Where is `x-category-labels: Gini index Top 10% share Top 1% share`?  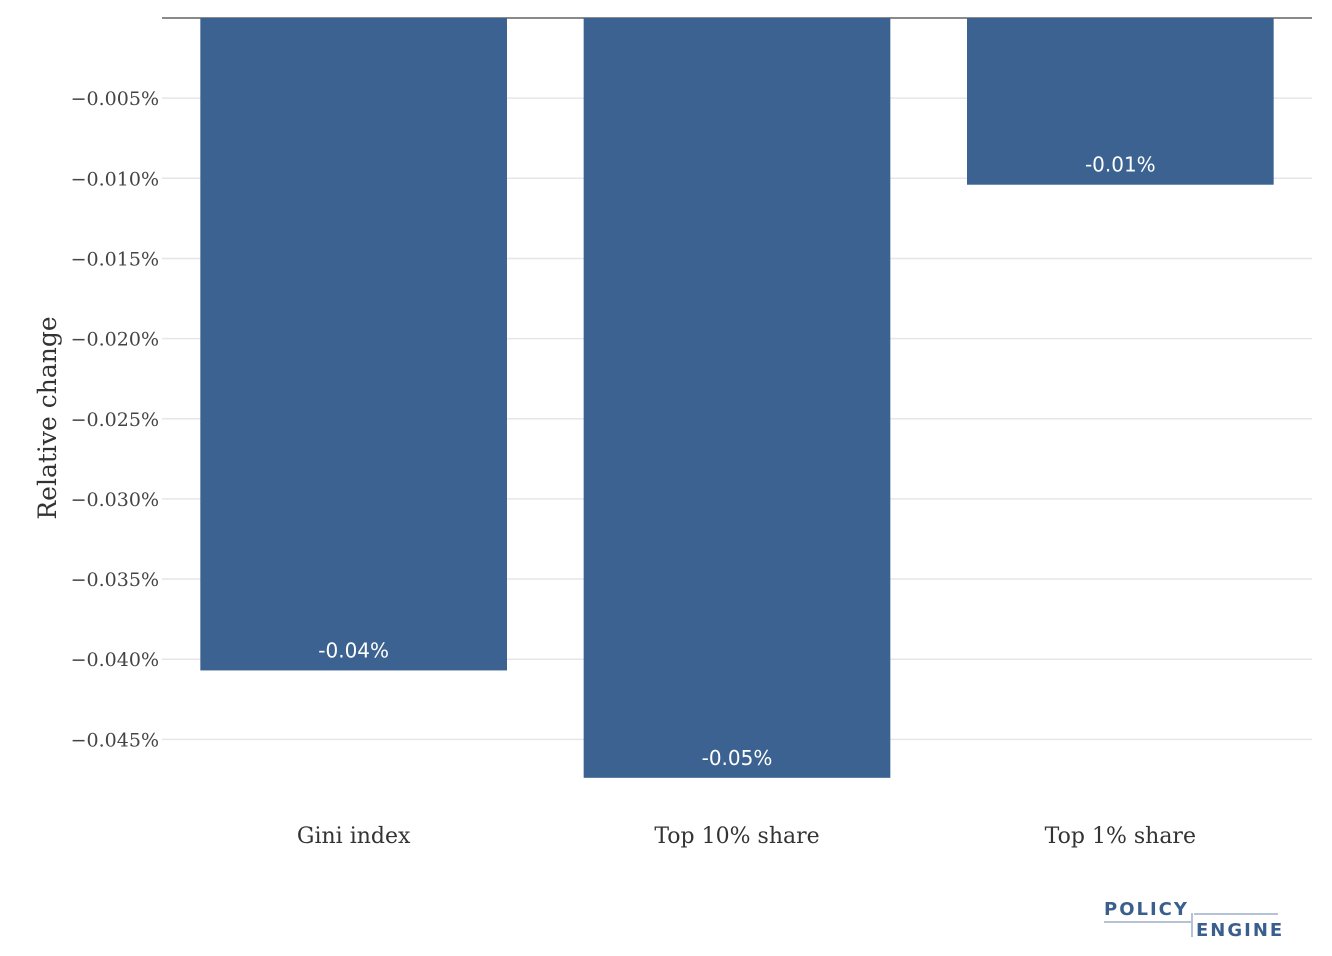 x-category-labels: Gini index Top 10% share Top 1% share is located at coordinates (746, 836).